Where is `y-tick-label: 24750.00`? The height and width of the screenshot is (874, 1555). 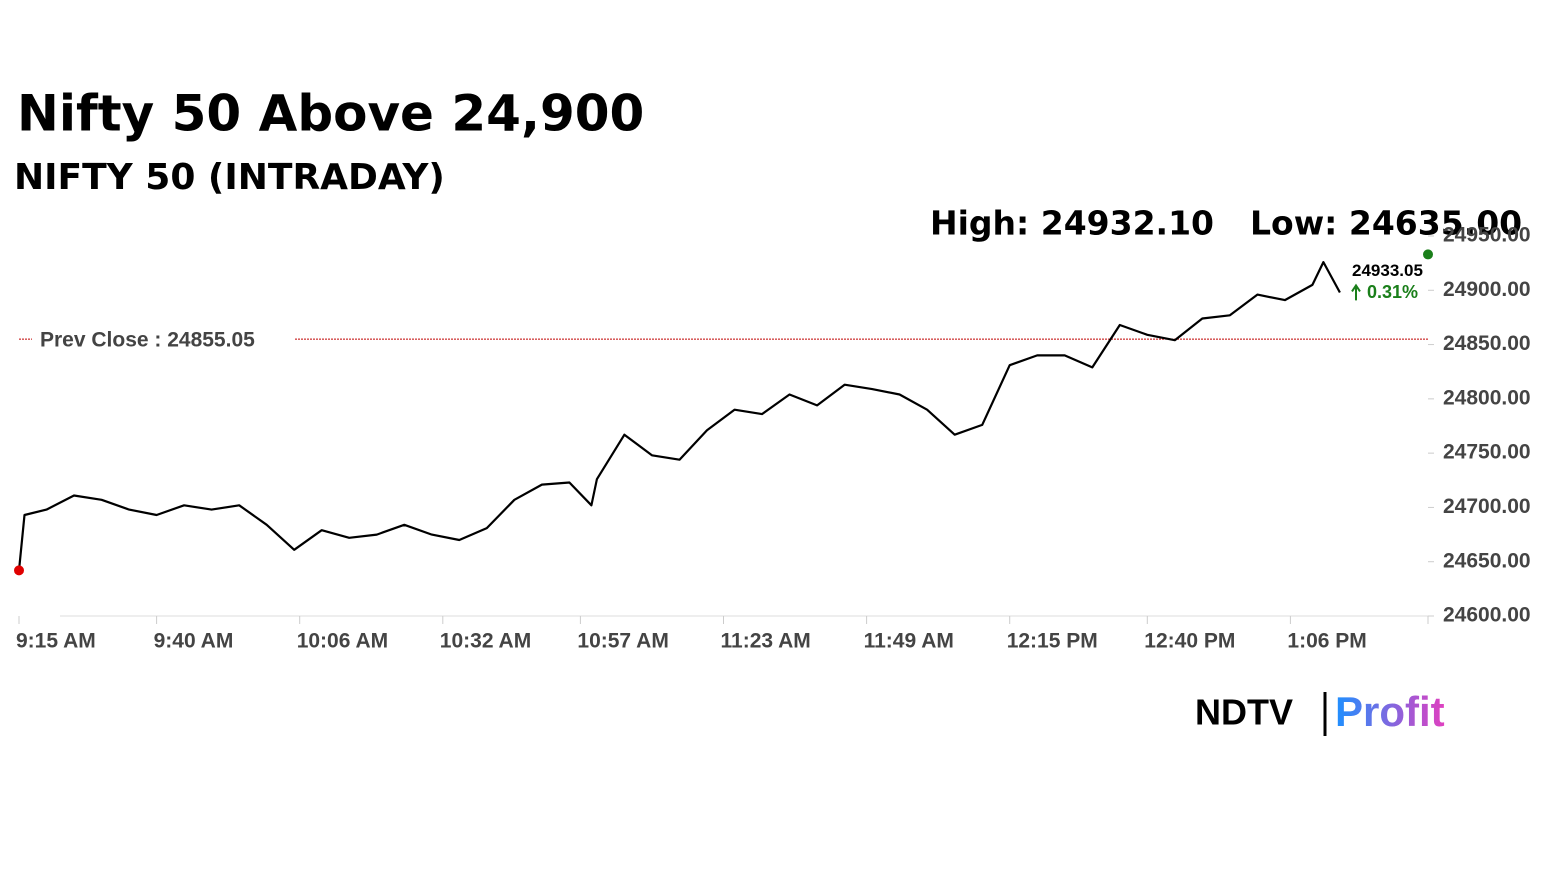 y-tick-label: 24750.00 is located at coordinates (1487, 452).